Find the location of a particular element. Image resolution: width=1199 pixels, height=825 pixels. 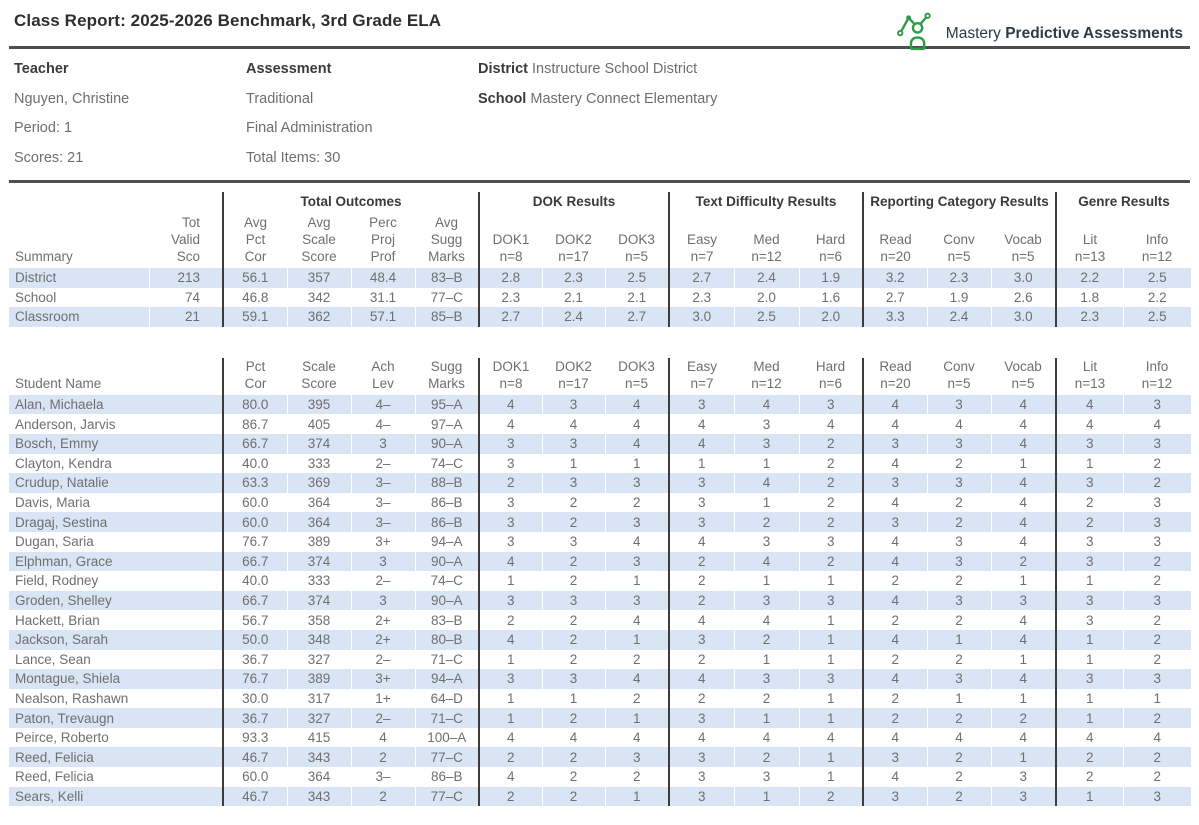

district-line: District Instructure School District is located at coordinates (831, 70).